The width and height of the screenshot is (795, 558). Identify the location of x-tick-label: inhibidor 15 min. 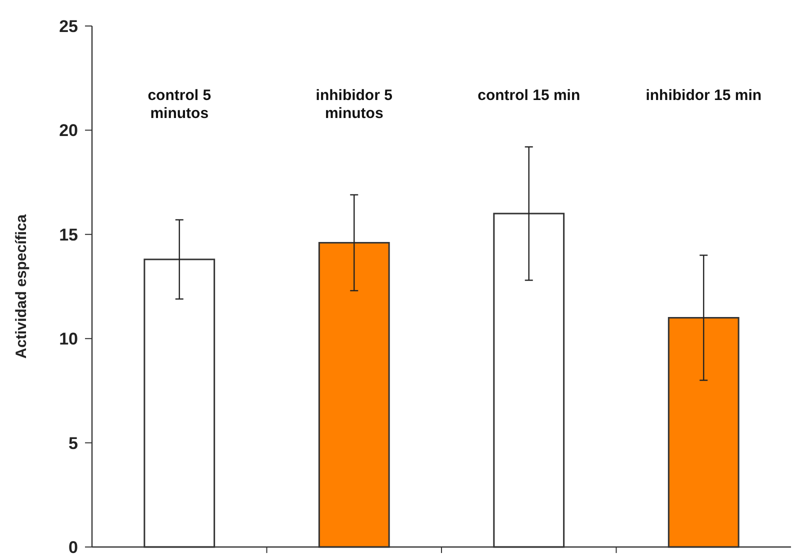
(704, 95).